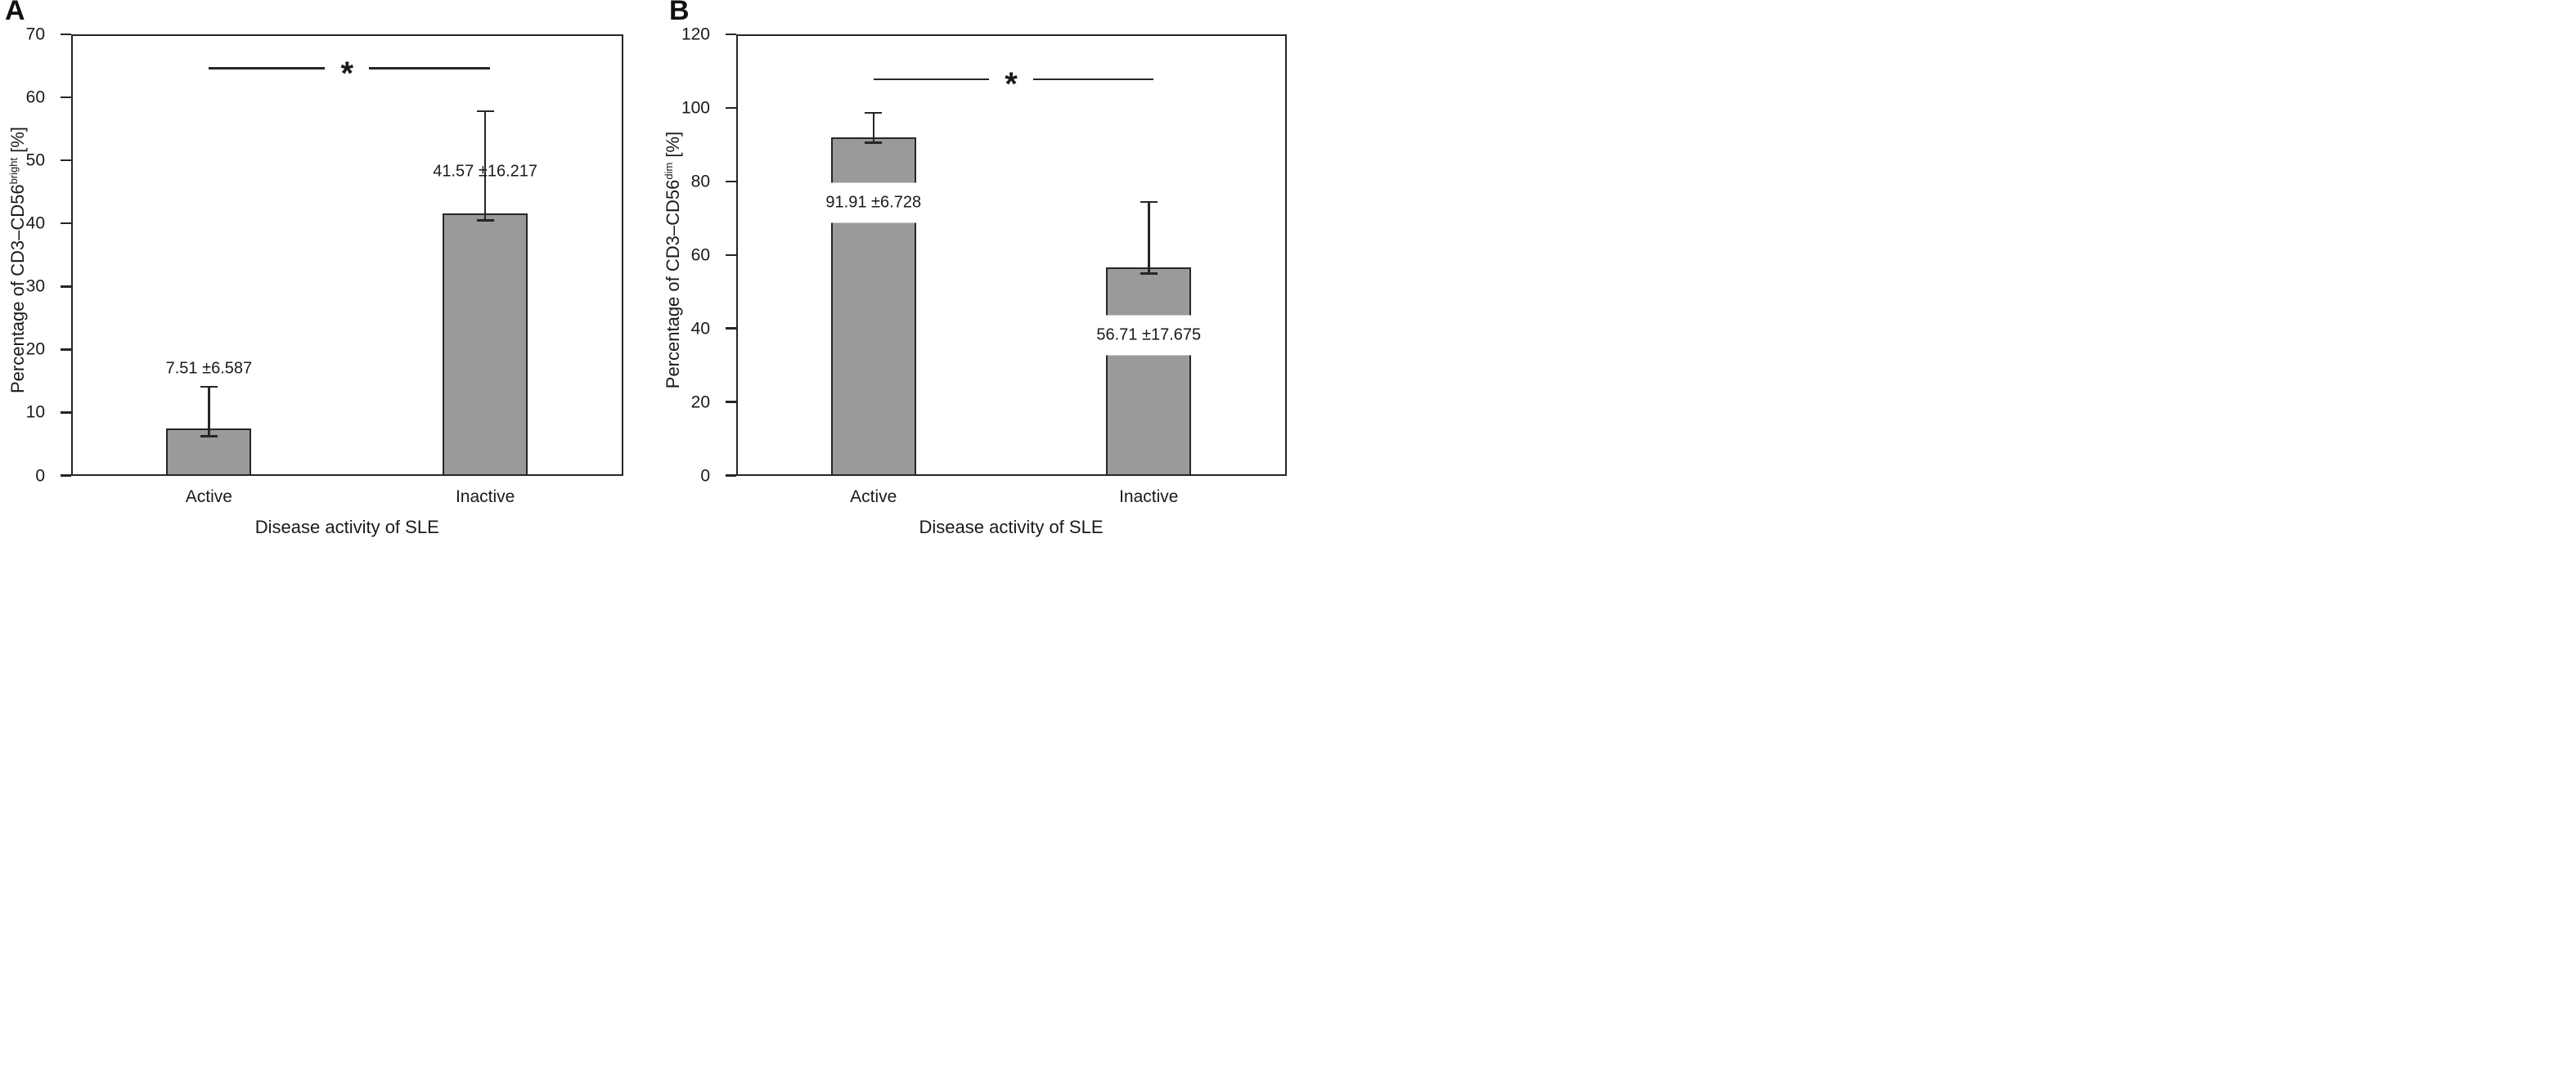  I want to click on y-tick-label: 120, so click(695, 34).